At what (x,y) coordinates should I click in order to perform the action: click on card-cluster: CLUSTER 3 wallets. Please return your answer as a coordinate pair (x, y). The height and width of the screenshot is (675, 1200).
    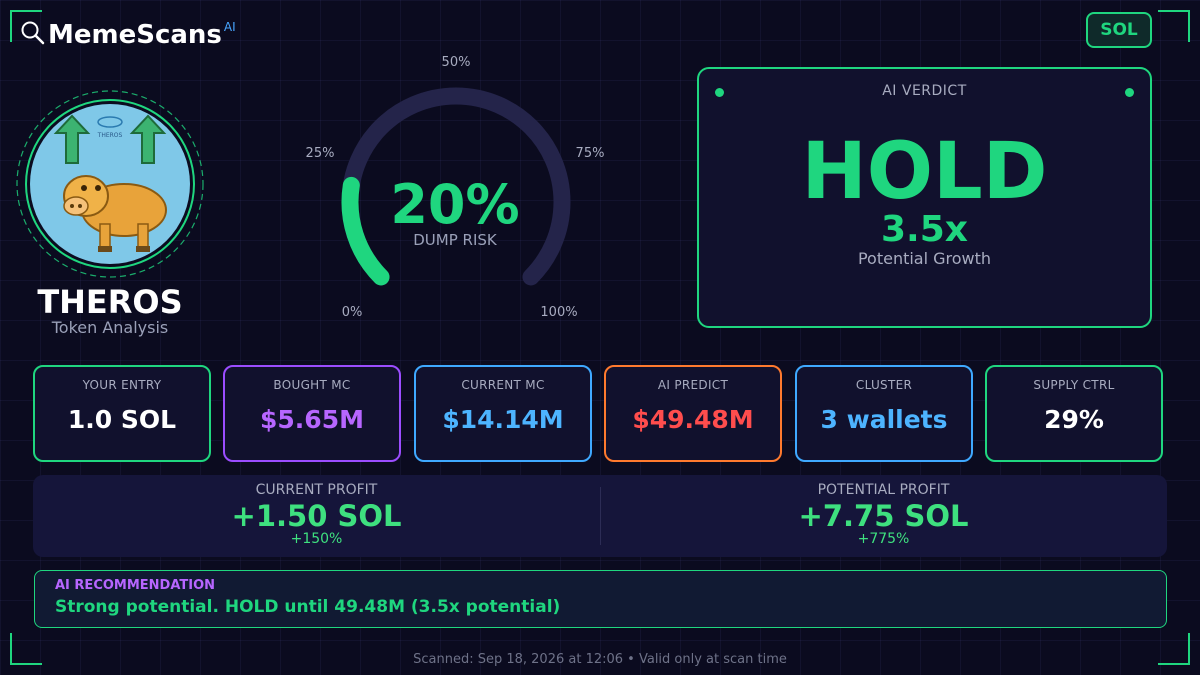
    Looking at the image, I should click on (884, 413).